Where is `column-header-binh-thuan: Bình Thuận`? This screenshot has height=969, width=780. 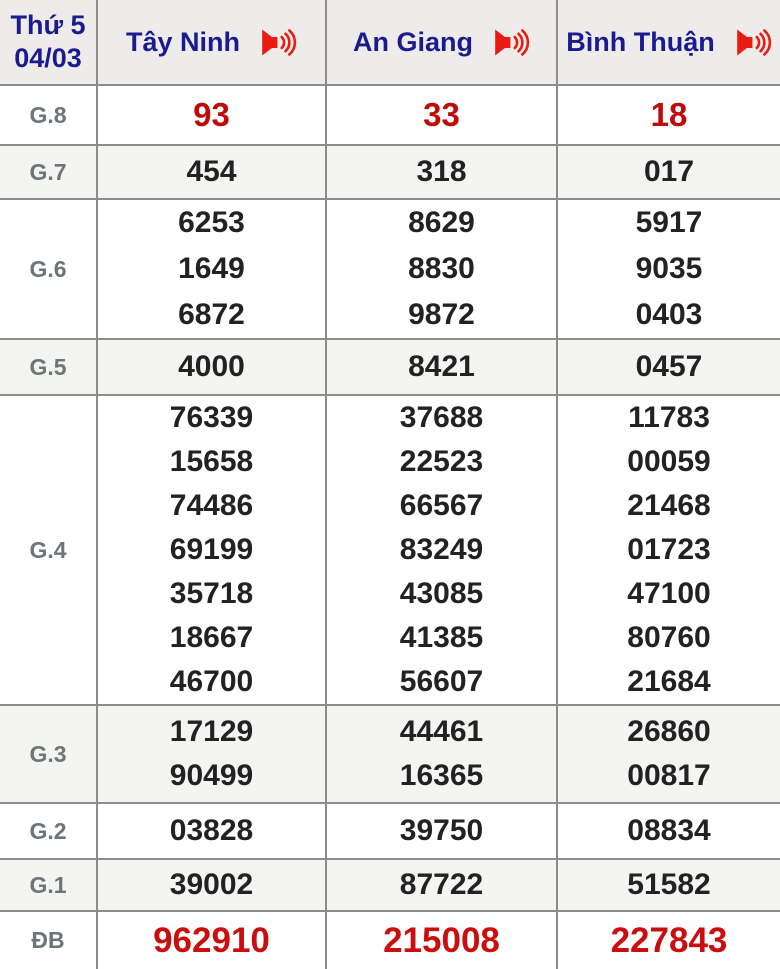
column-header-binh-thuan: Bình Thuận is located at coordinates (668, 43).